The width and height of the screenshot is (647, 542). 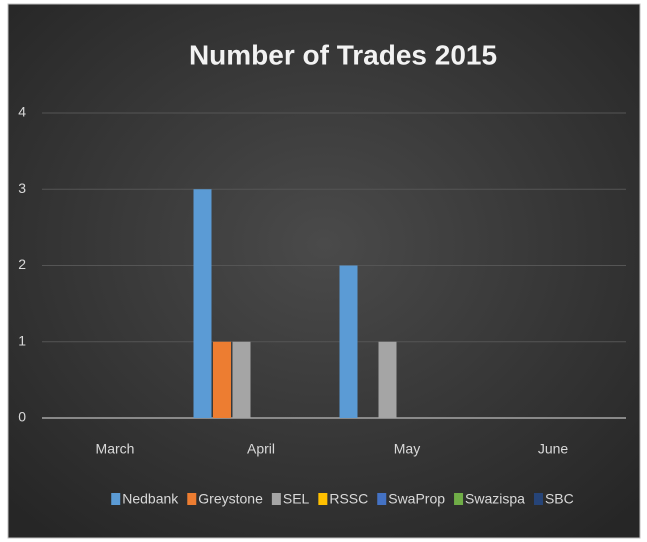 What do you see at coordinates (22, 264) in the screenshot?
I see `y-tick-label: 2` at bounding box center [22, 264].